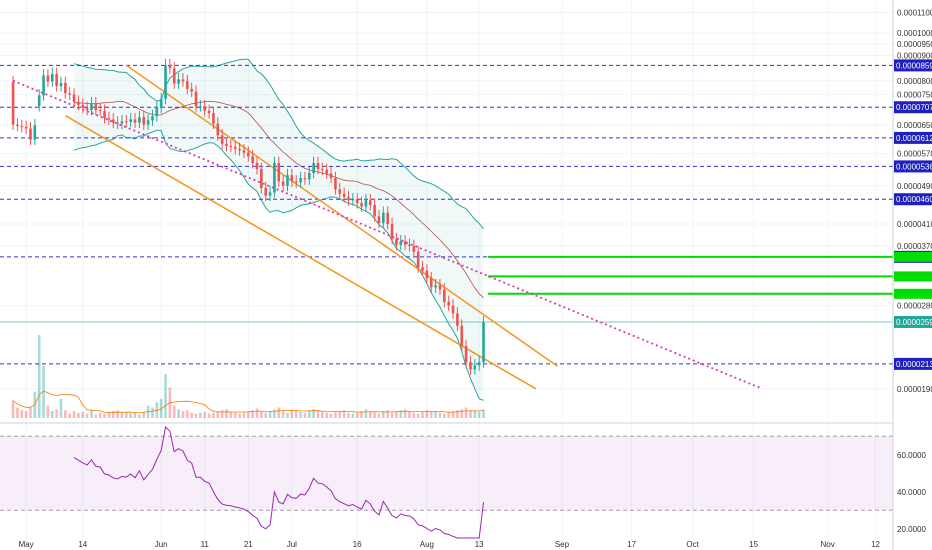 The width and height of the screenshot is (932, 550). What do you see at coordinates (26, 544) in the screenshot?
I see `x-tick-label: May` at bounding box center [26, 544].